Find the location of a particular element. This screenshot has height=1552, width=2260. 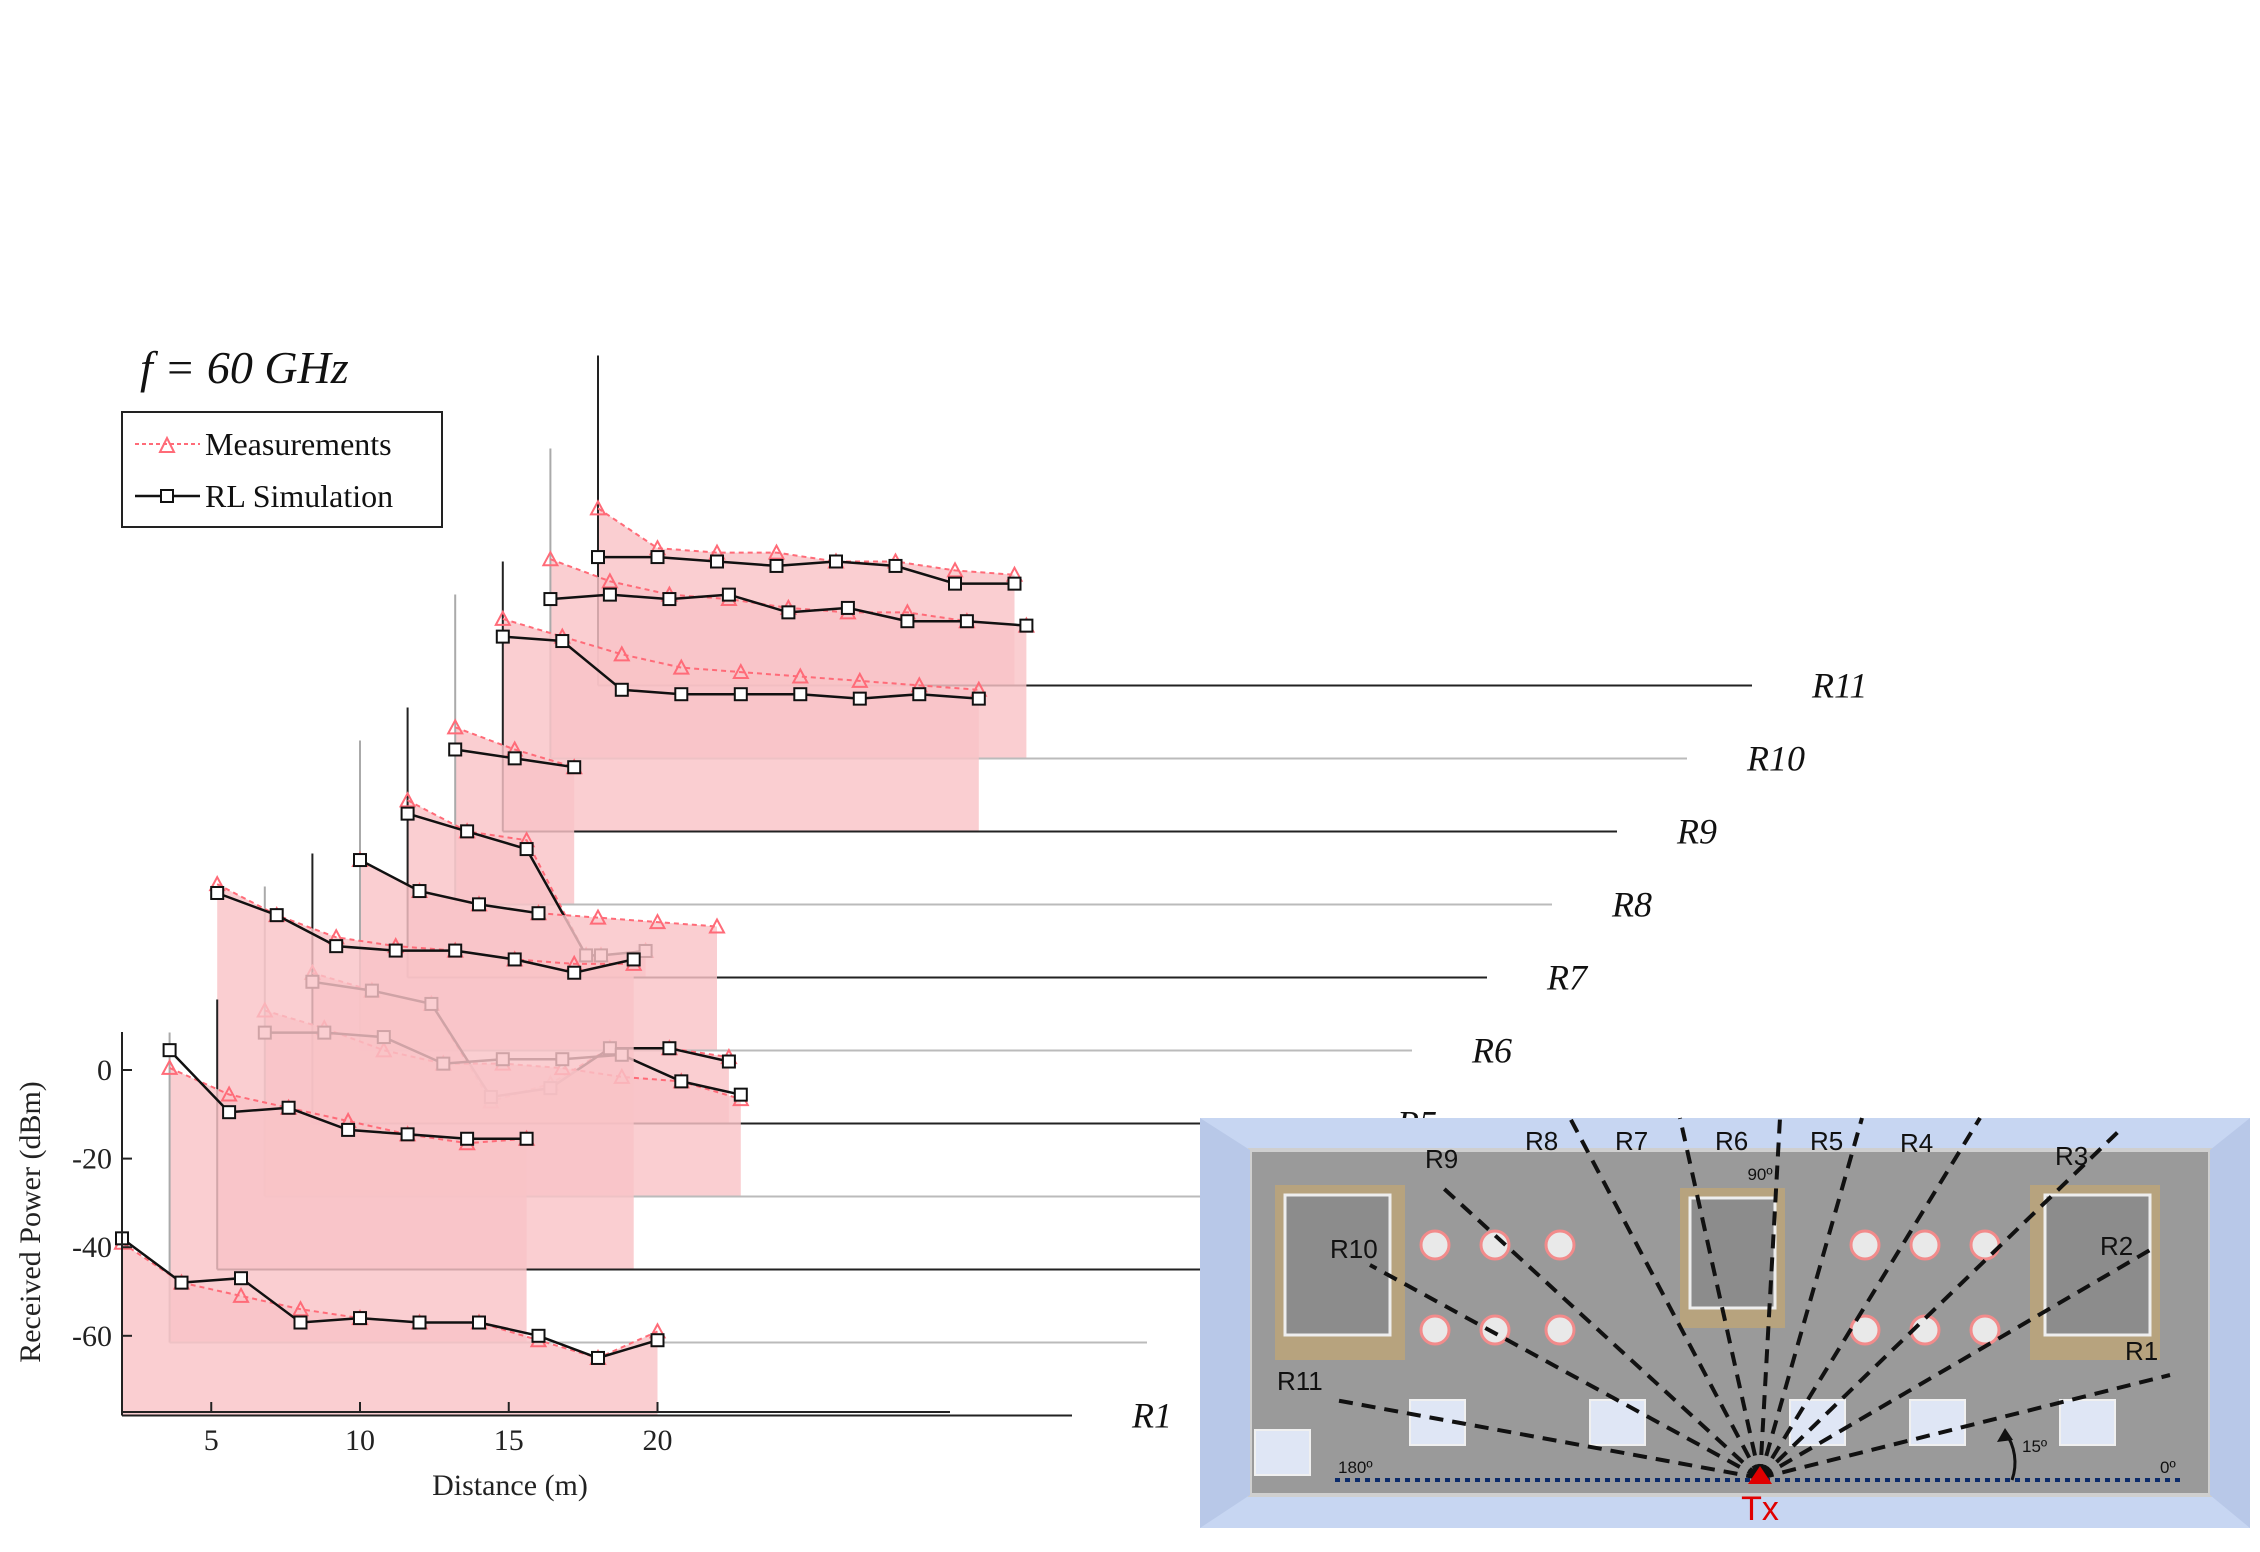

legend-box is located at coordinates (282, 469).